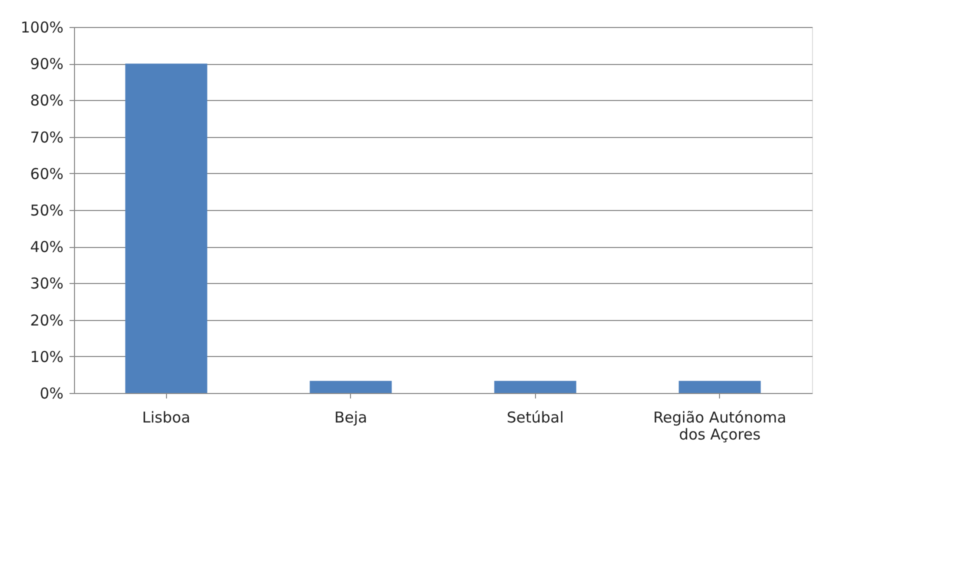 This screenshot has height=581, width=958. I want to click on y-tick-label: 60%, so click(47, 173).